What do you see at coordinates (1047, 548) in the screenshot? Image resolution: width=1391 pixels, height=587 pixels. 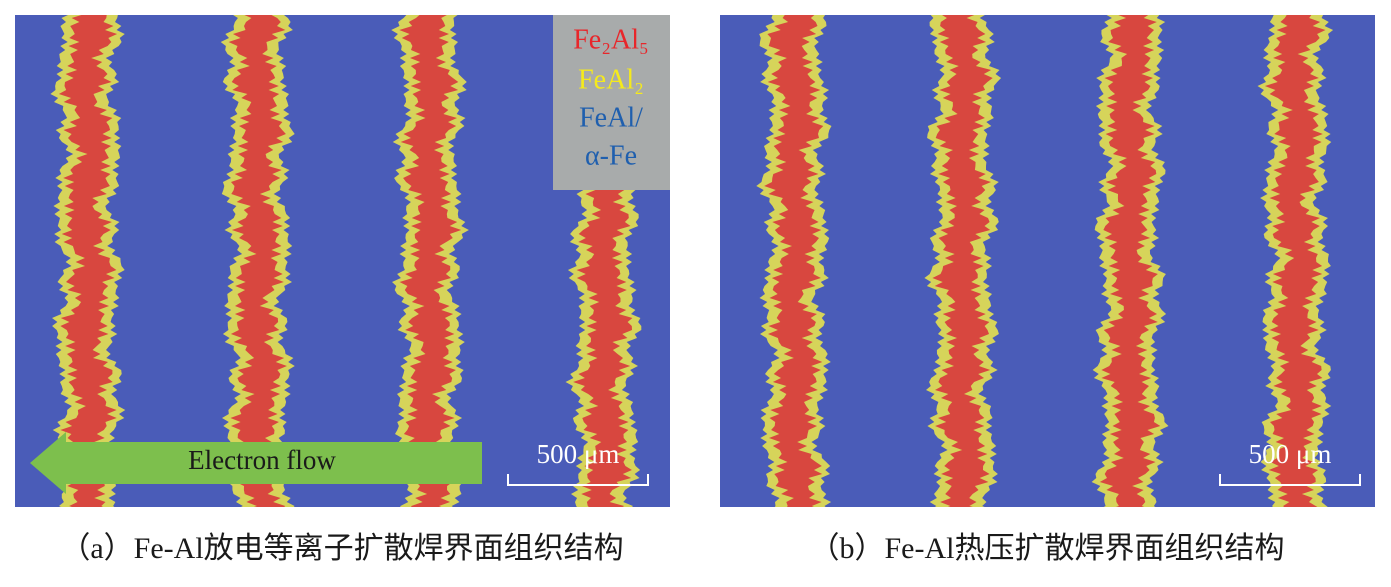 I see `caption: （b）Fe-Al热压扩散焊界面组织结构` at bounding box center [1047, 548].